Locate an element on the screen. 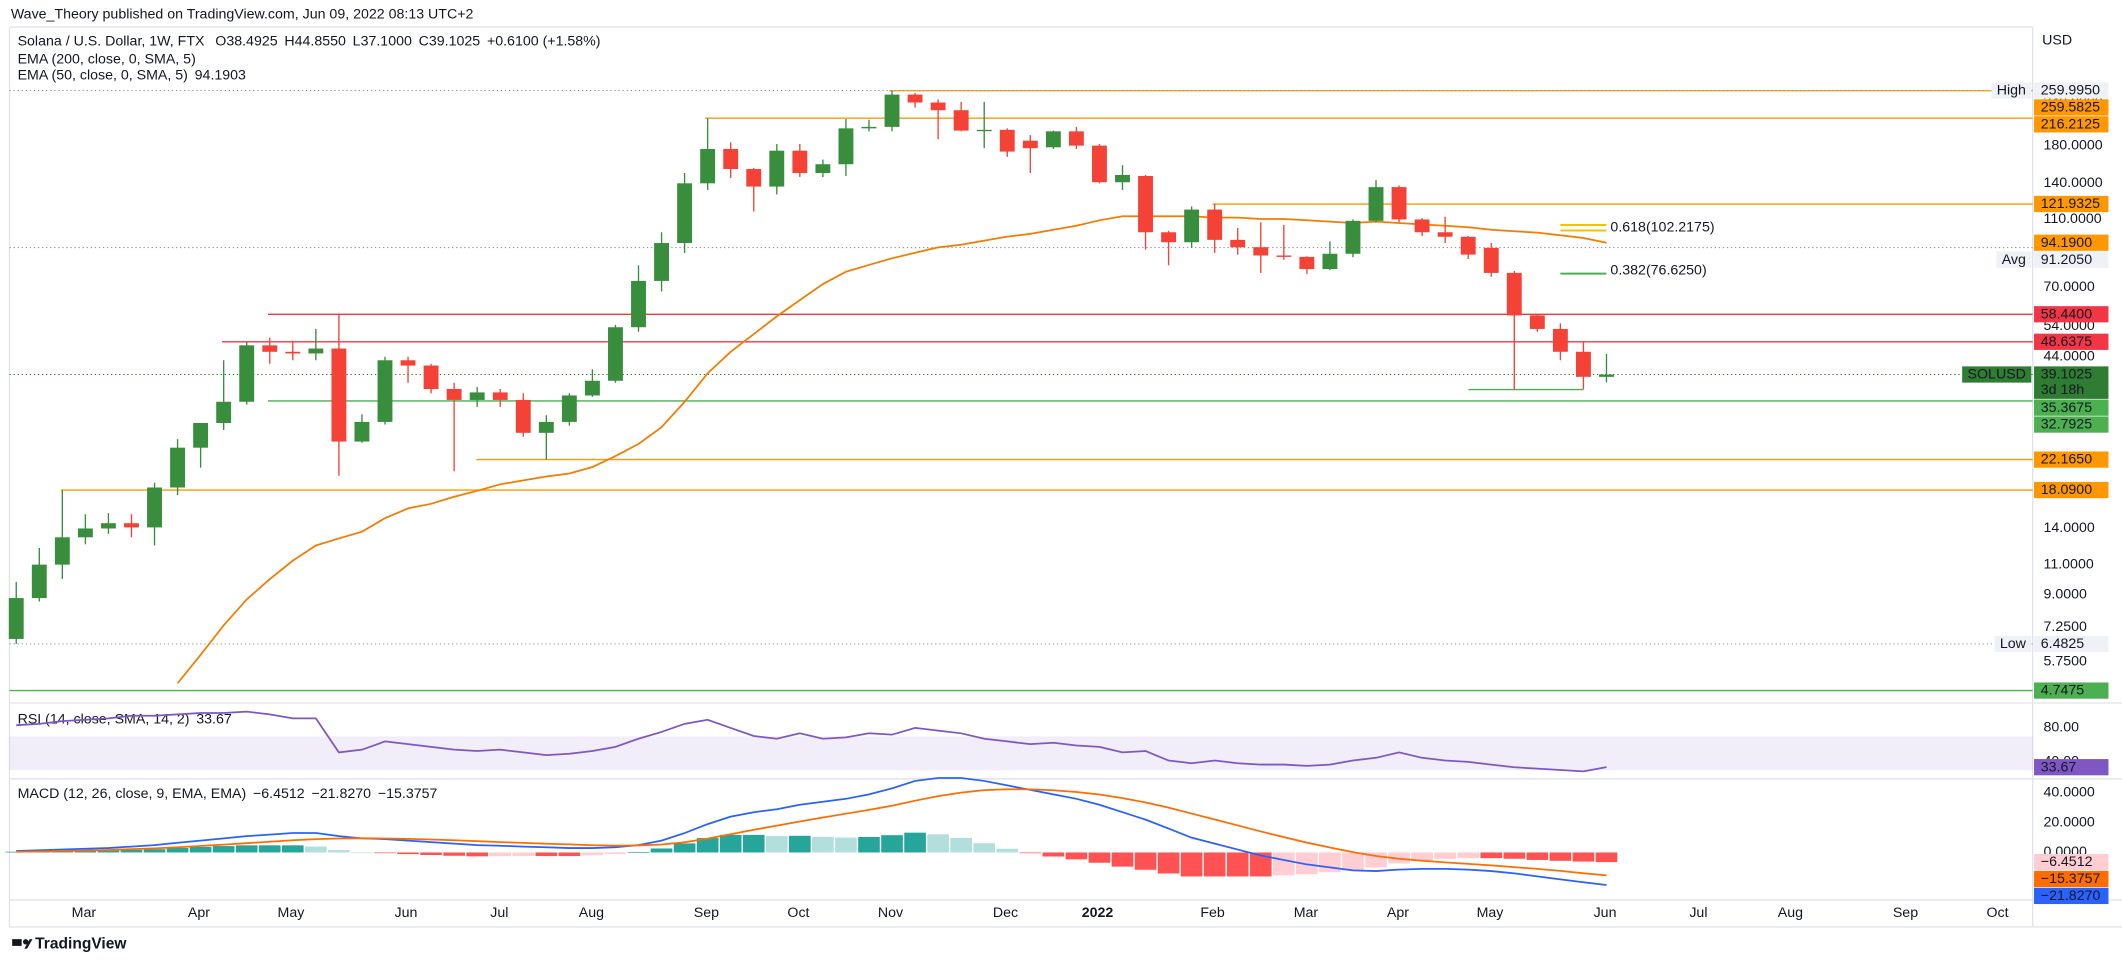 The image size is (2122, 962). y-tick-label: 5.7500 is located at coordinates (2066, 662).